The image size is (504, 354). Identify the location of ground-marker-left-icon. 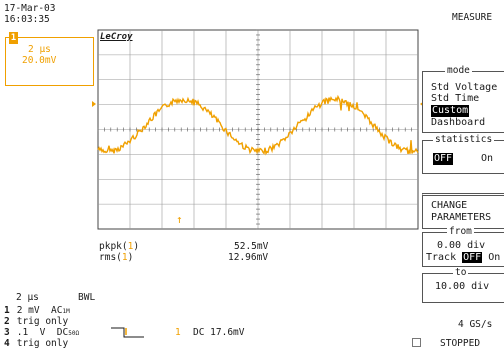
(94, 104).